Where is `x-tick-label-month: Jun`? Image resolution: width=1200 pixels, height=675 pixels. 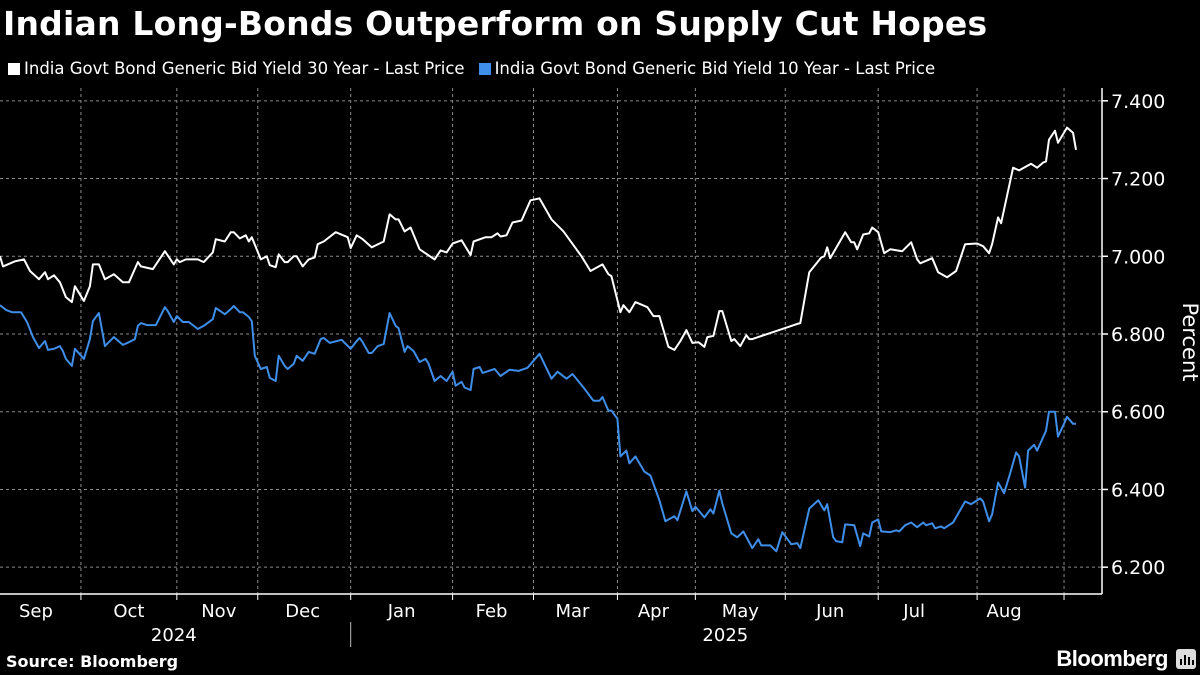 x-tick-label-month: Jun is located at coordinates (829, 611).